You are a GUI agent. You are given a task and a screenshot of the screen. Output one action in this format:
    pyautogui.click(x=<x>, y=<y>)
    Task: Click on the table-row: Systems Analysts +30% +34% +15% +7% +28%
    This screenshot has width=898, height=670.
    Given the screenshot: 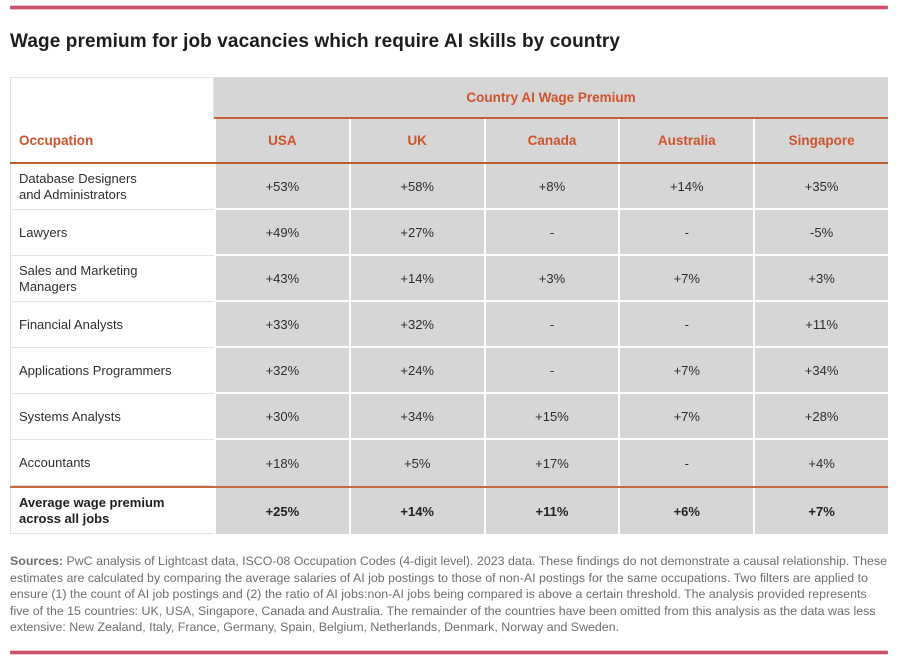 What is the action you would take?
    pyautogui.click(x=449, y=417)
    